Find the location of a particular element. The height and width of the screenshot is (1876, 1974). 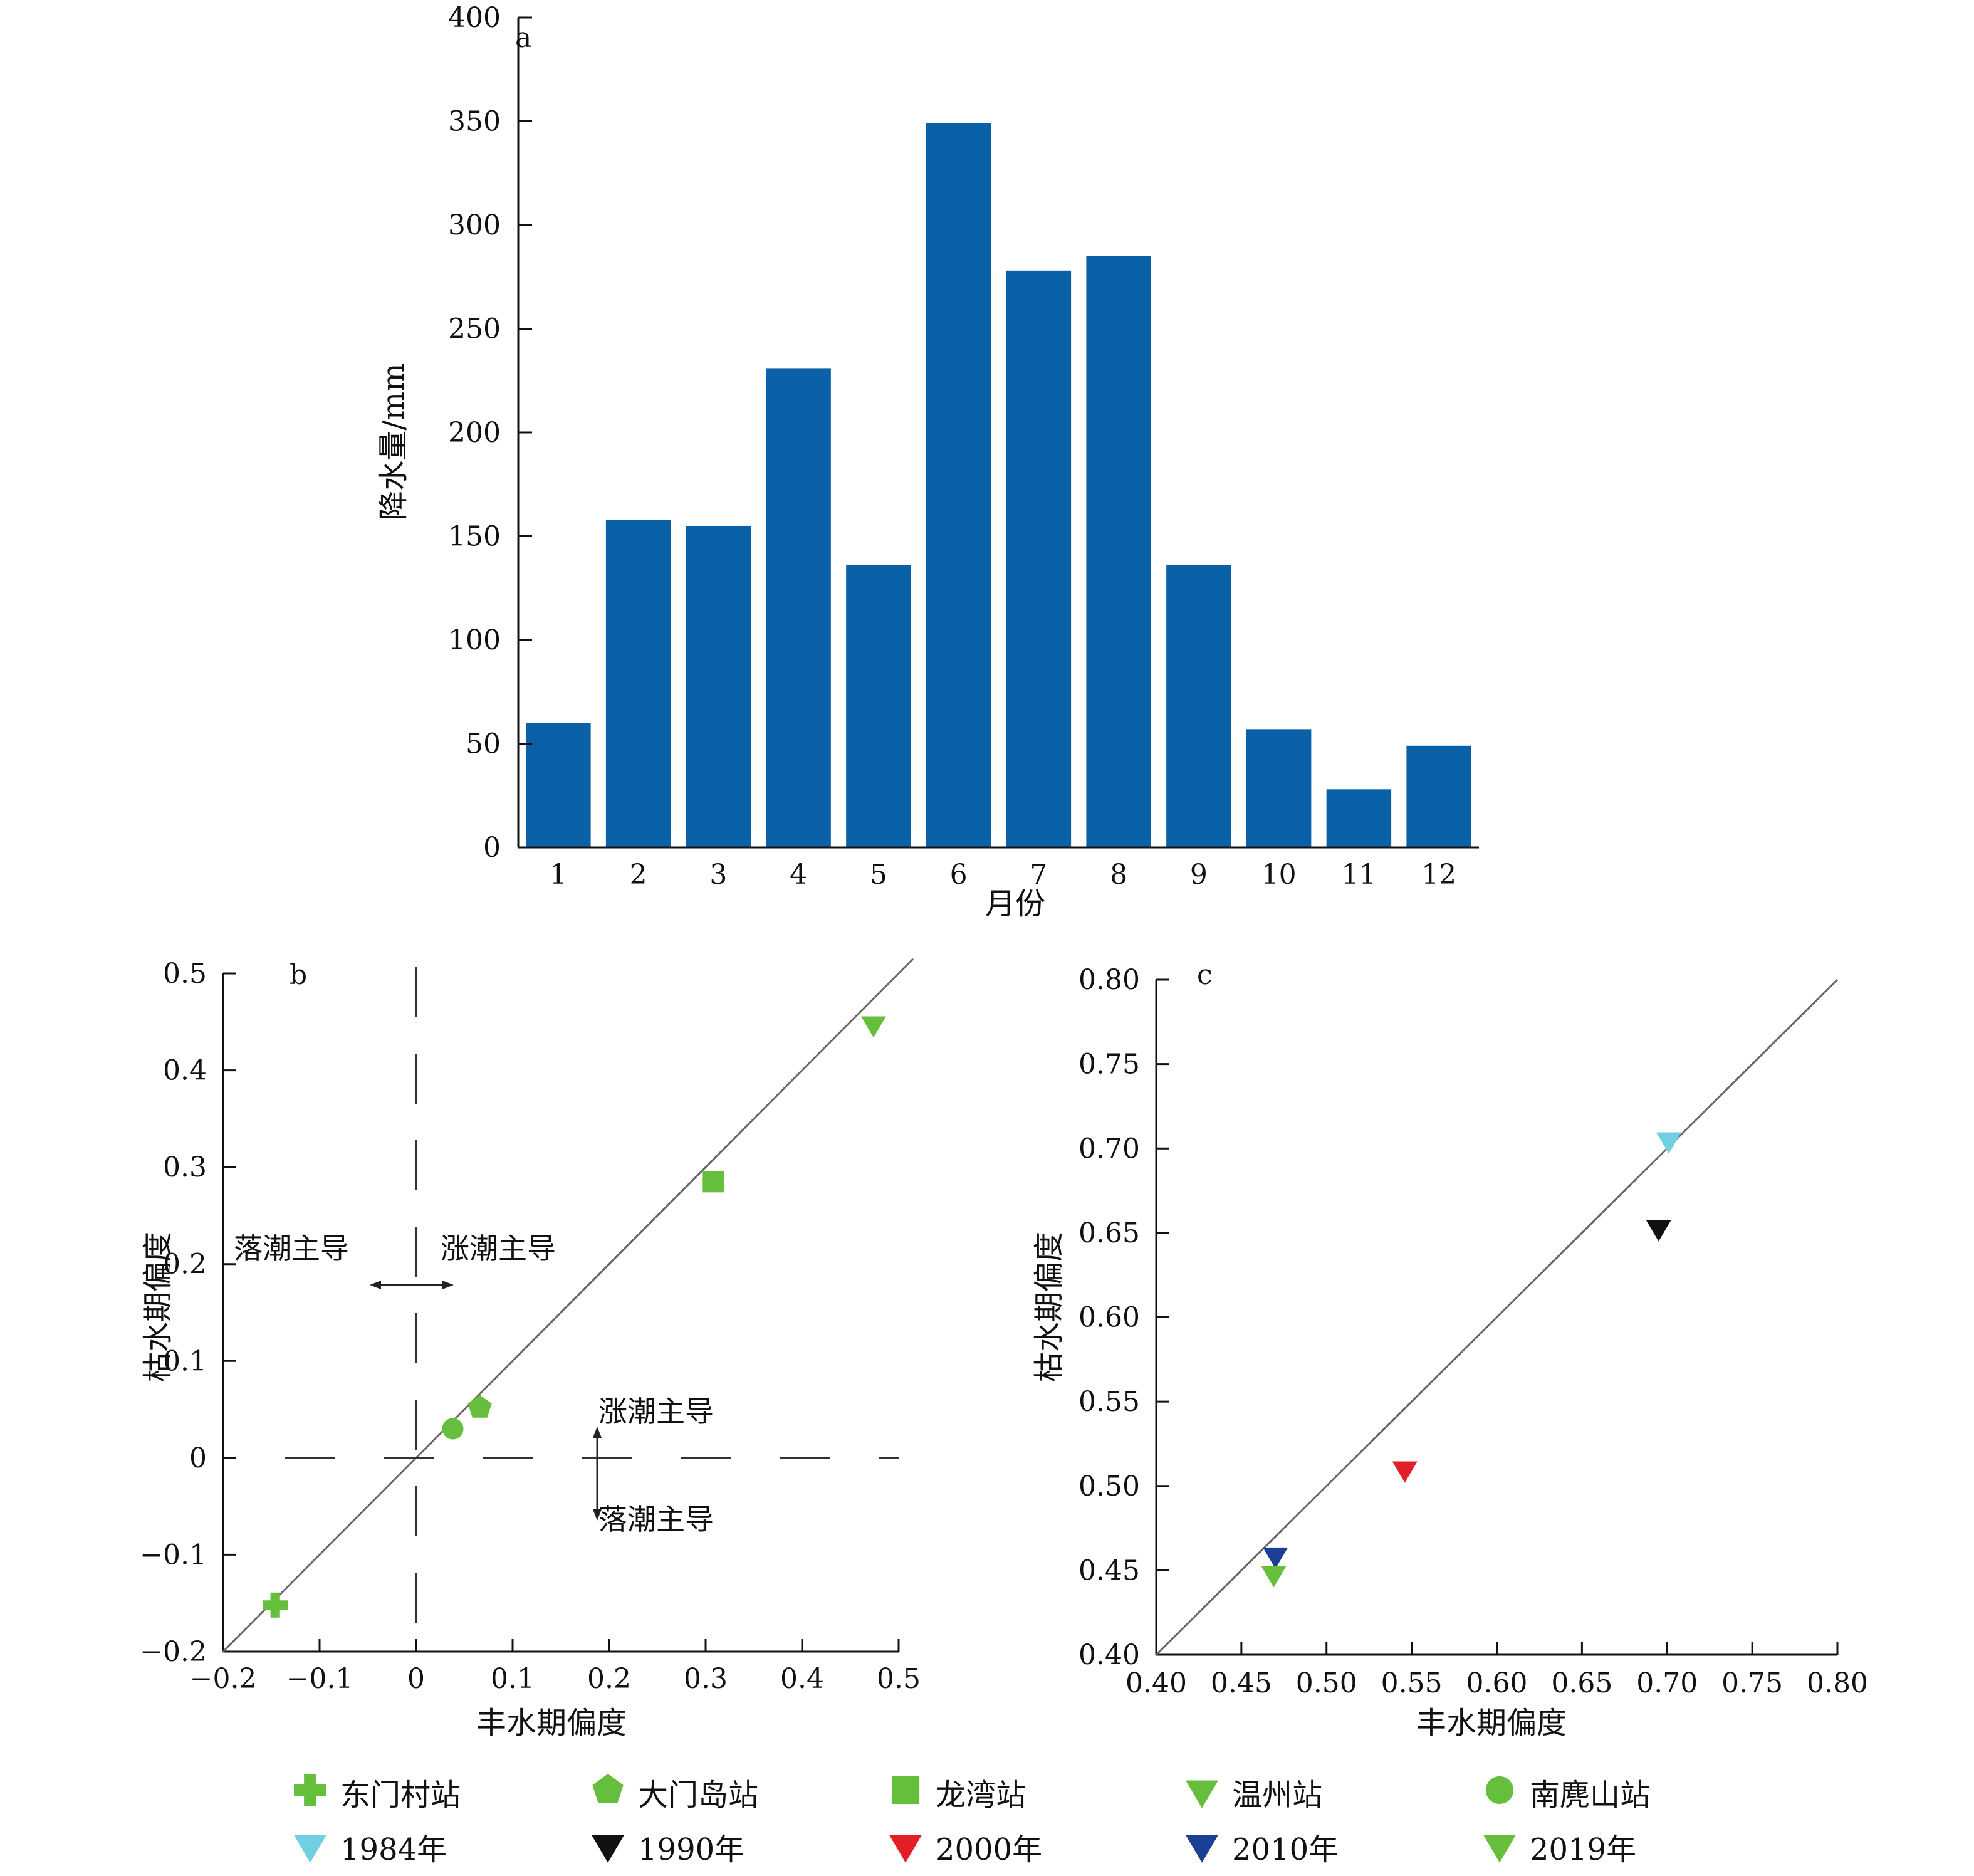

legend-item-南麂山站: 南麂山站 is located at coordinates (1568, 1795).